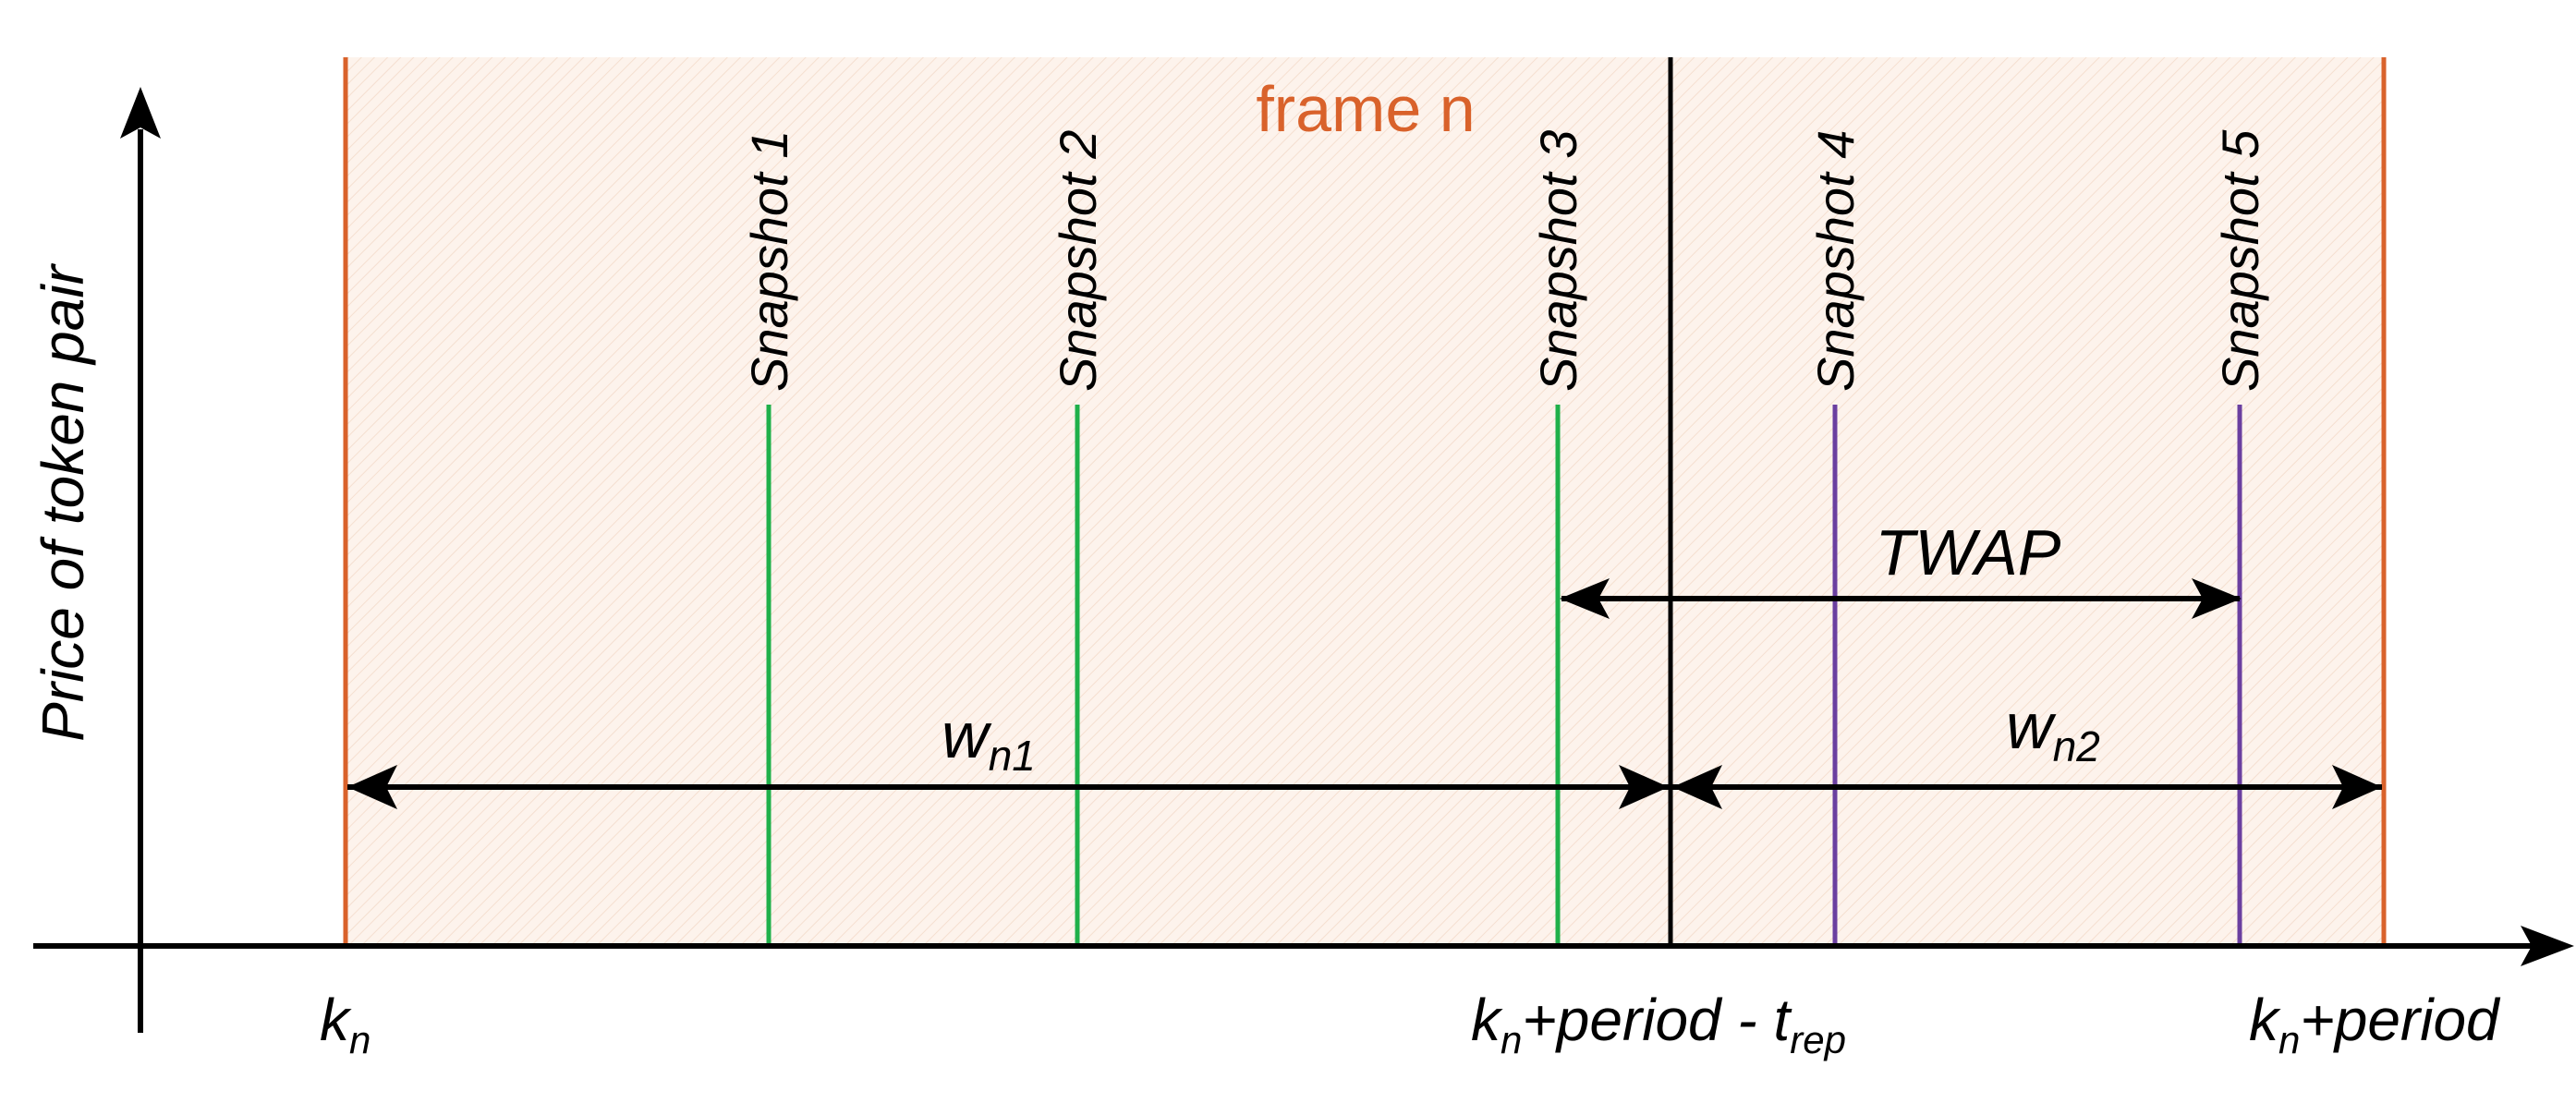 The image size is (2576, 1103). I want to click on x-label-middle: kn+period - trep, so click(1658, 1024).